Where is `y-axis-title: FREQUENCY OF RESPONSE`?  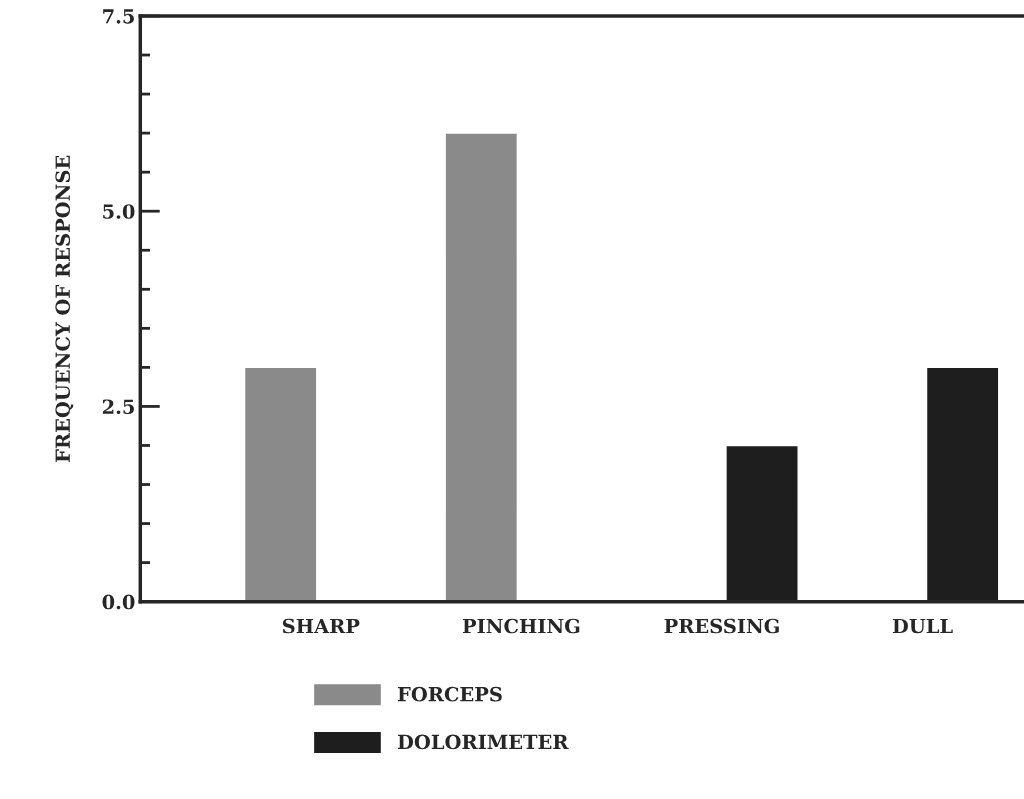 y-axis-title: FREQUENCY OF RESPONSE is located at coordinates (64, 308).